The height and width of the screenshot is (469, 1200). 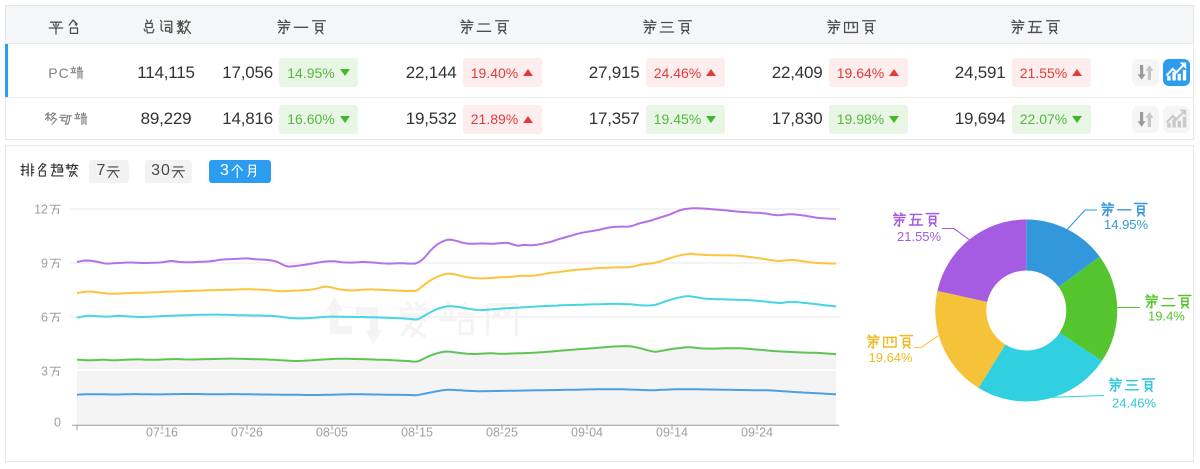 I want to click on svg-text: 6, so click(x=44, y=318).